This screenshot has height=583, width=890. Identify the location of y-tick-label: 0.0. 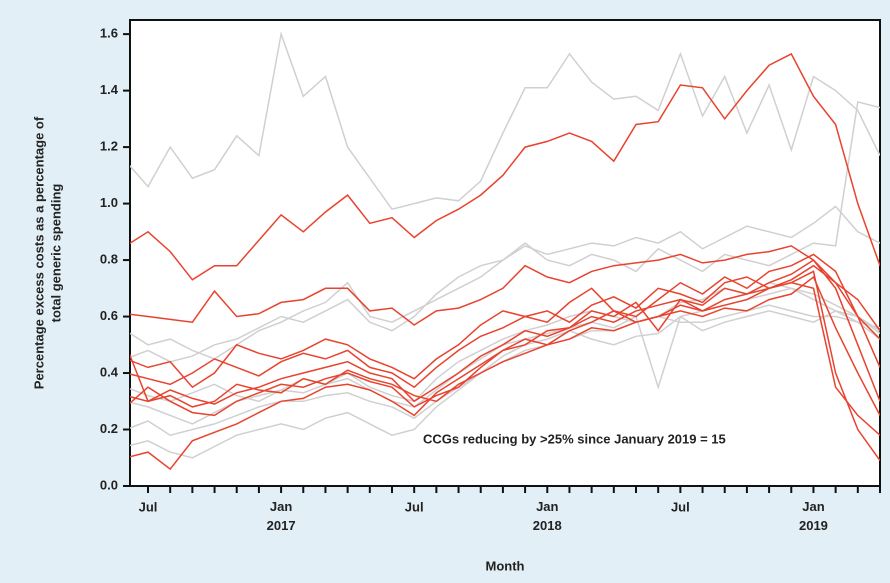
(109, 484).